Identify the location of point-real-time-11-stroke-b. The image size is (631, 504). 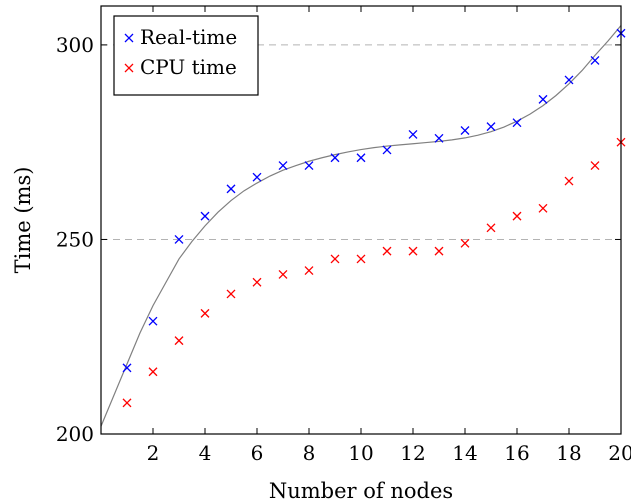
(387, 150).